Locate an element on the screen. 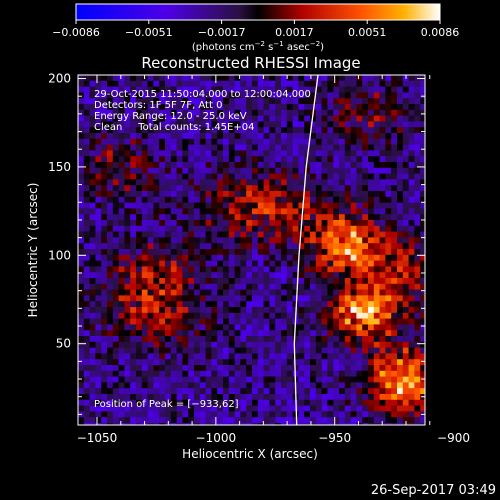 This screenshot has height=500, width=500. chart-title: Reconstructed RHESSI Image is located at coordinates (250, 63).